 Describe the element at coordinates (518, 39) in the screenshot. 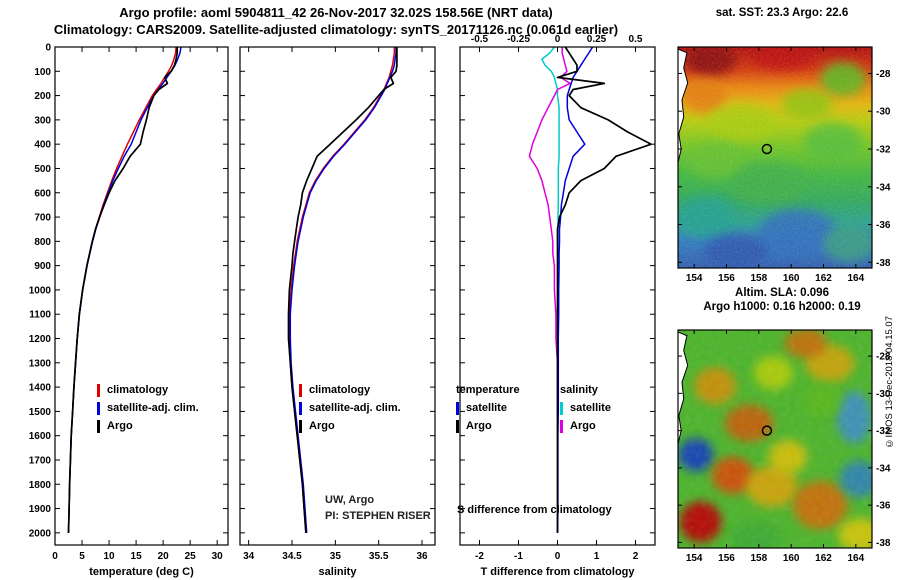

I see `svg-text: -0.25` at that location.